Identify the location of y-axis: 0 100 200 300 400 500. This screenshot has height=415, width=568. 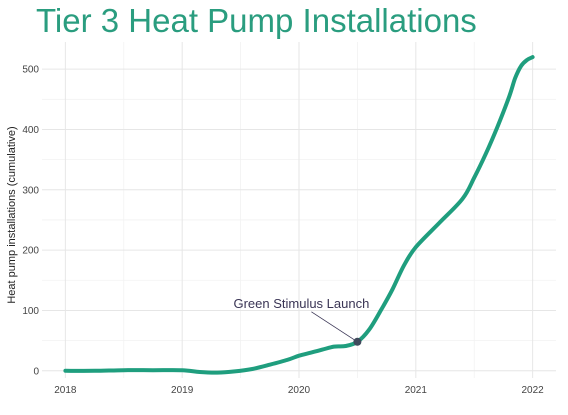
(30, 221).